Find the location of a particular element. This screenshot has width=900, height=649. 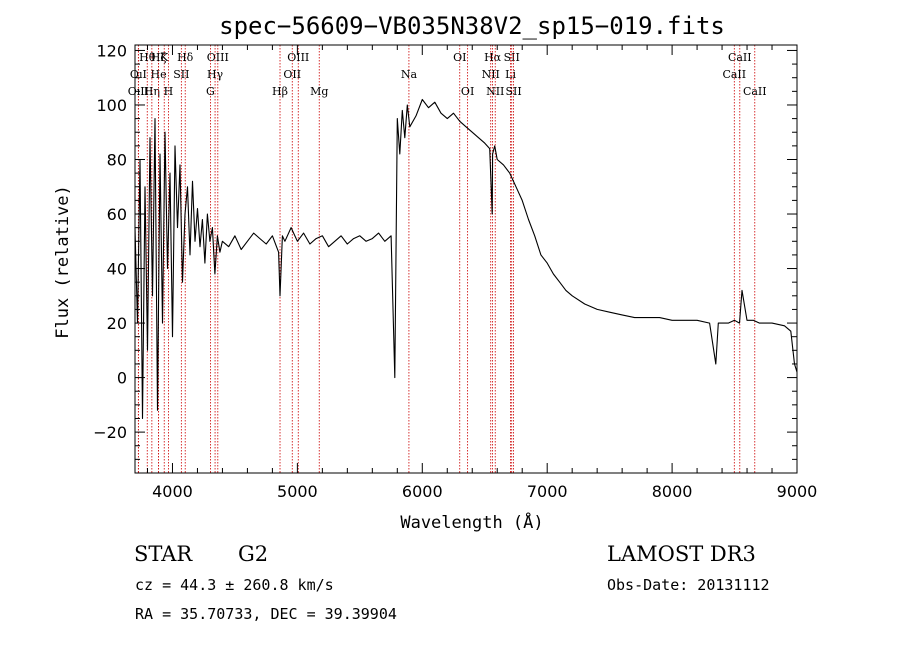

line-marker-label: Hα is located at coordinates (493, 57).